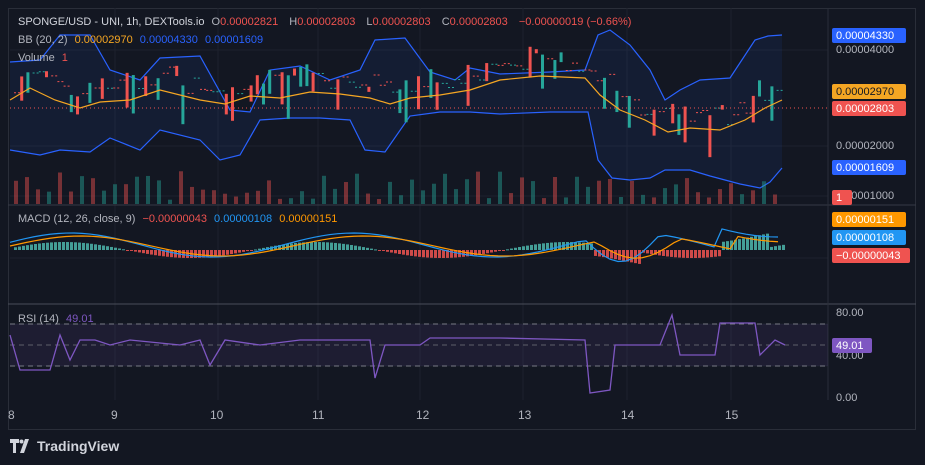  Describe the element at coordinates (217, 415) in the screenshot. I see `time-axis-label: 10` at that location.